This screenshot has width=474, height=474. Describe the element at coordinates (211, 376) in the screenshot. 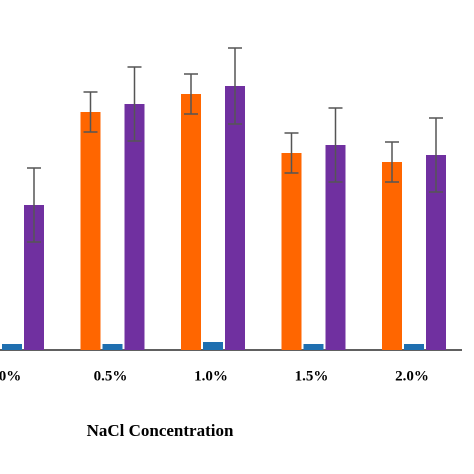

I see `x-tick-label: 1.0%` at that location.